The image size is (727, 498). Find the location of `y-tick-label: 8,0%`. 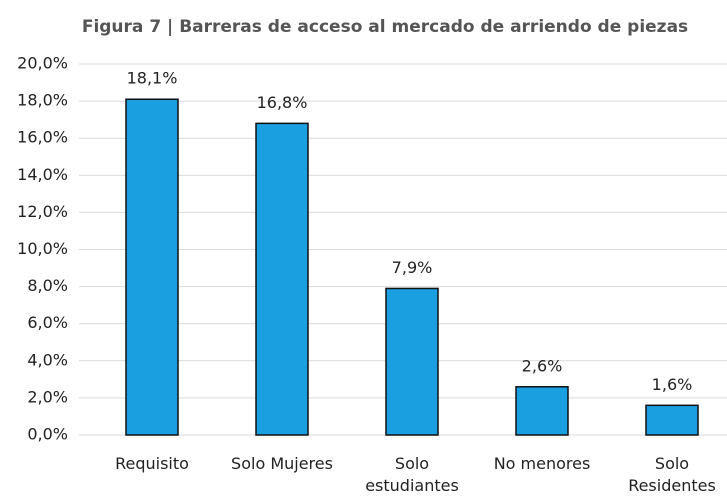

y-tick-label: 8,0% is located at coordinates (47, 285).